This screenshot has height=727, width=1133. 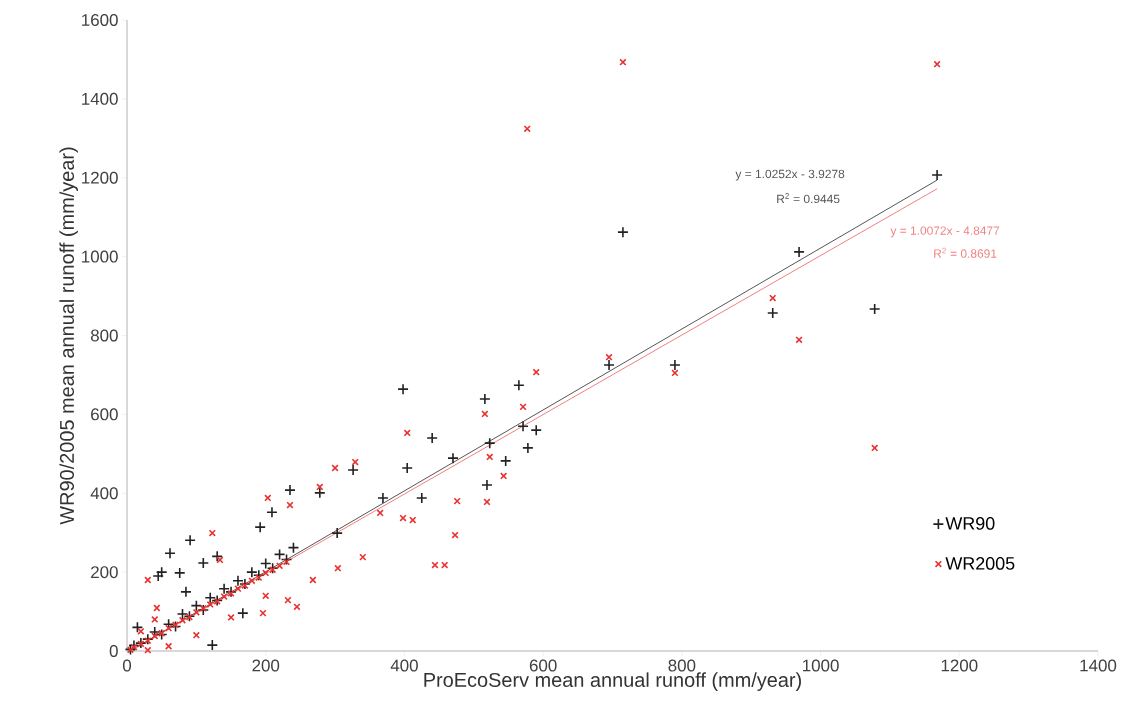 What do you see at coordinates (959, 665) in the screenshot?
I see `x-tick-label: 1200` at bounding box center [959, 665].